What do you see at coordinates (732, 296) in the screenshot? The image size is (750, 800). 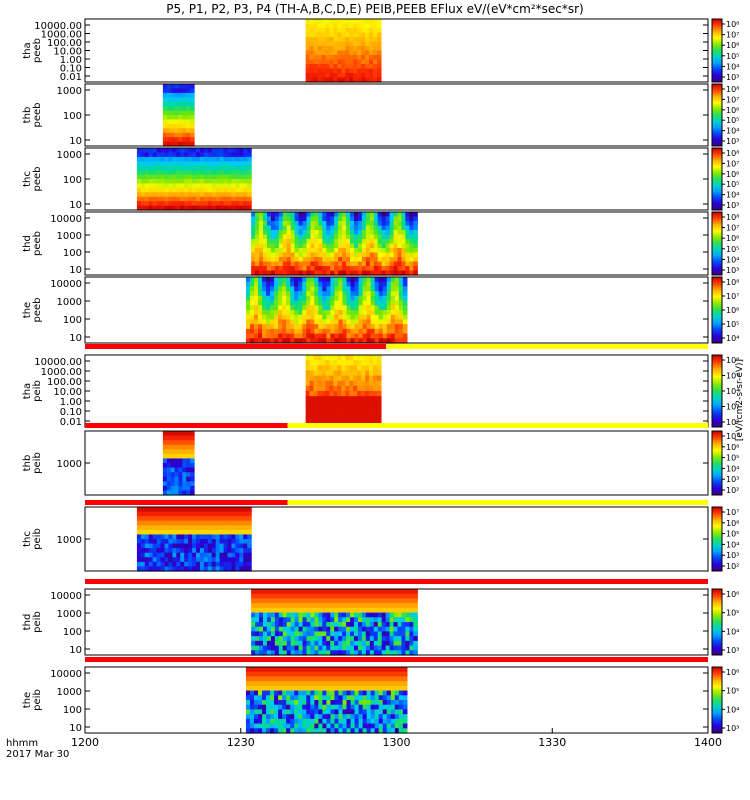 I see `colorbar-tick-label: 10⁷` at bounding box center [732, 296].